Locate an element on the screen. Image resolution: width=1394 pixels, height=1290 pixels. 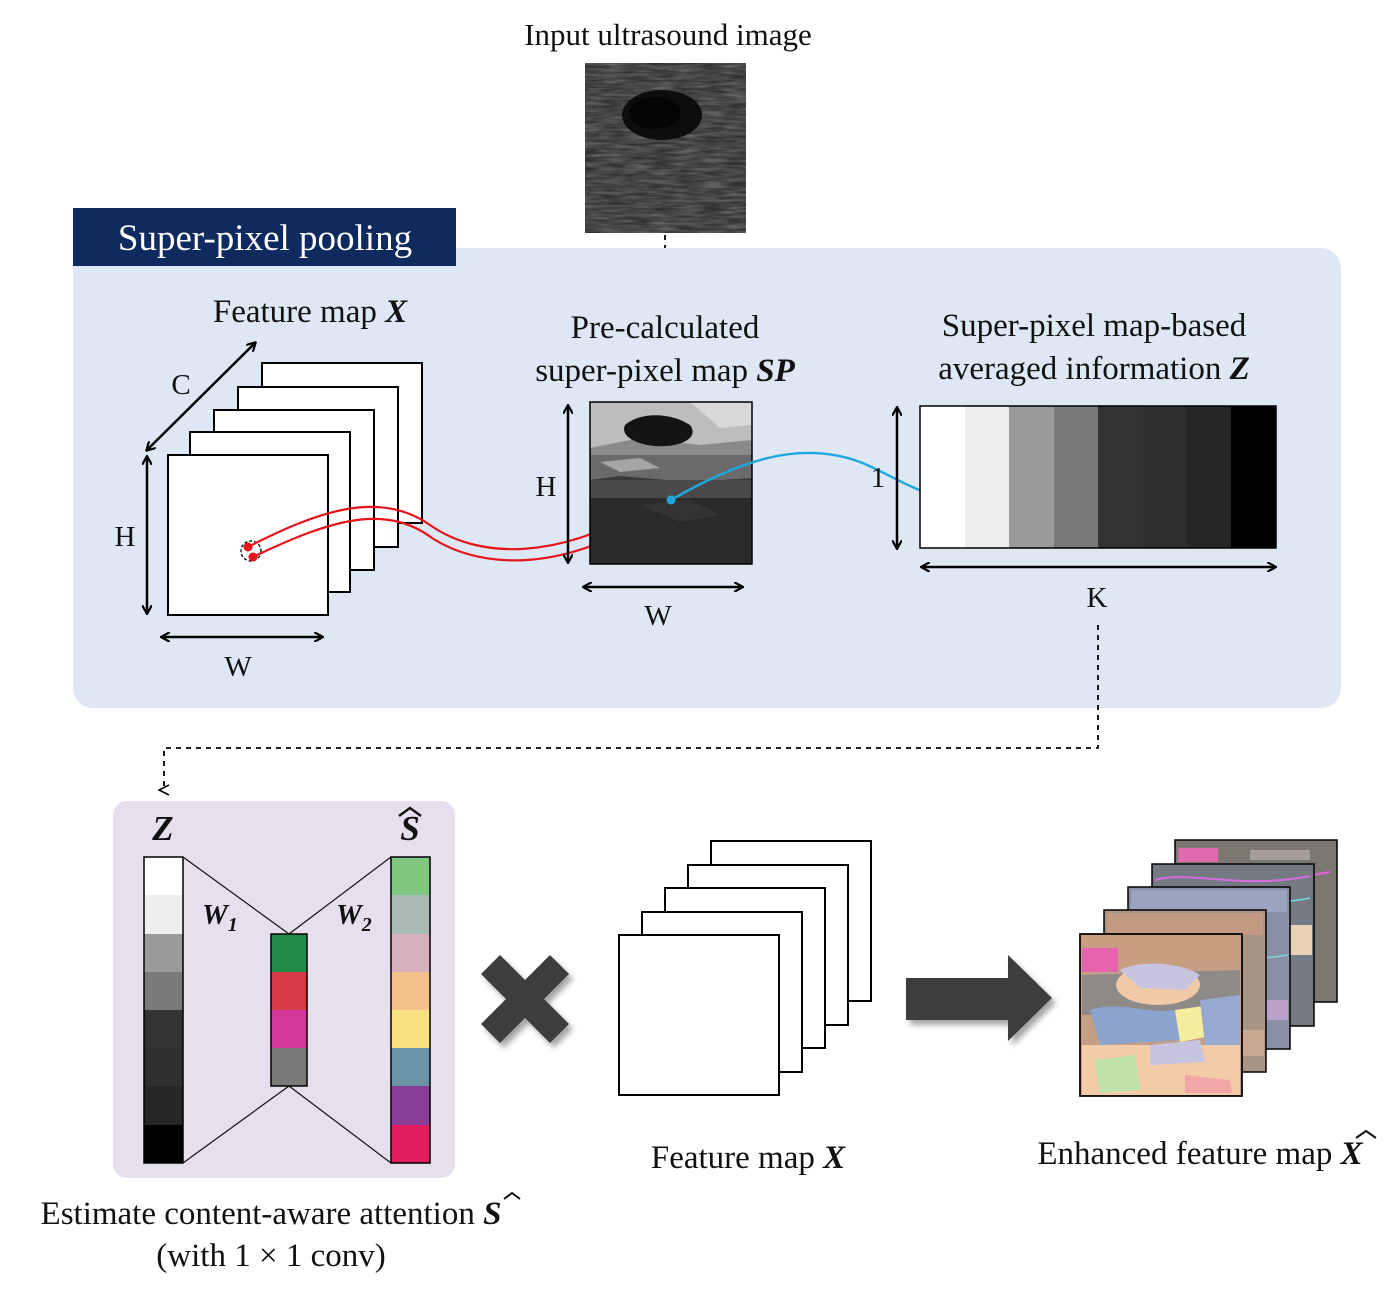
sp-w-dimension-label: W is located at coordinates (658, 616).